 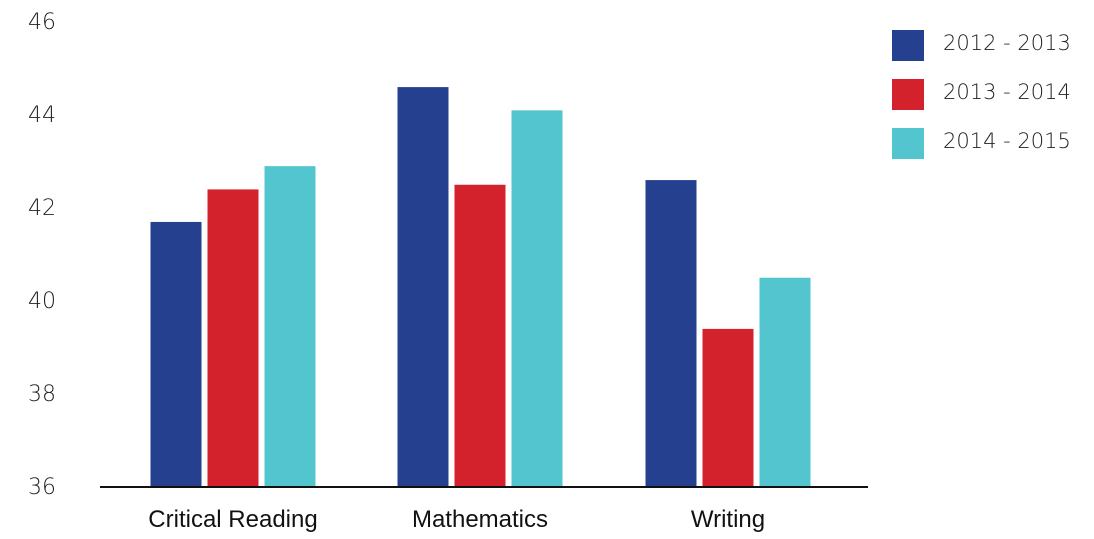 I want to click on legend-label: 2014 - 2015, so click(x=1007, y=141).